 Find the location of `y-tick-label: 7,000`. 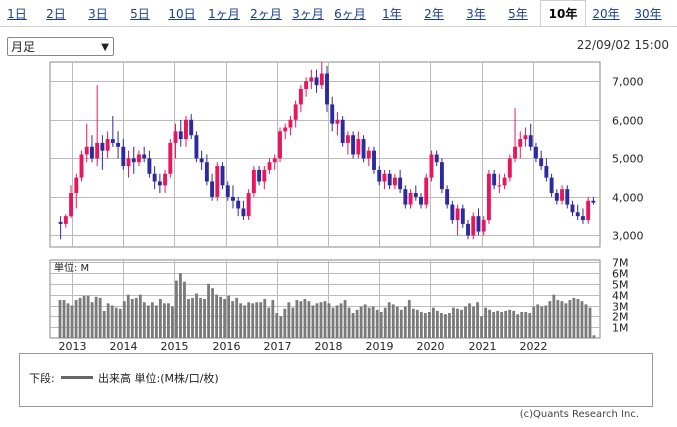

y-tick-label: 7,000 is located at coordinates (628, 82).